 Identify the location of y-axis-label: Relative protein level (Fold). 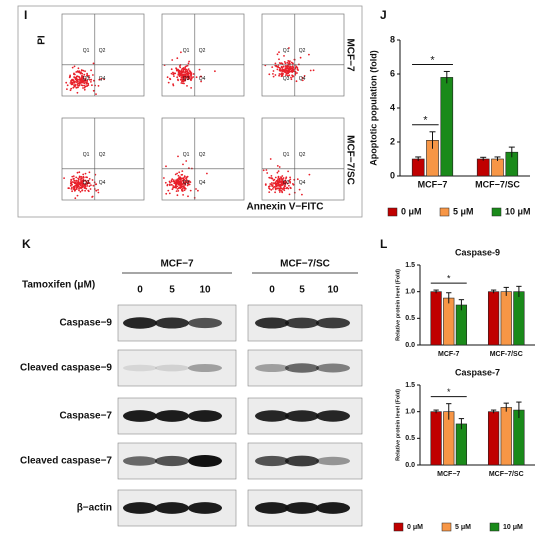
(398, 425).